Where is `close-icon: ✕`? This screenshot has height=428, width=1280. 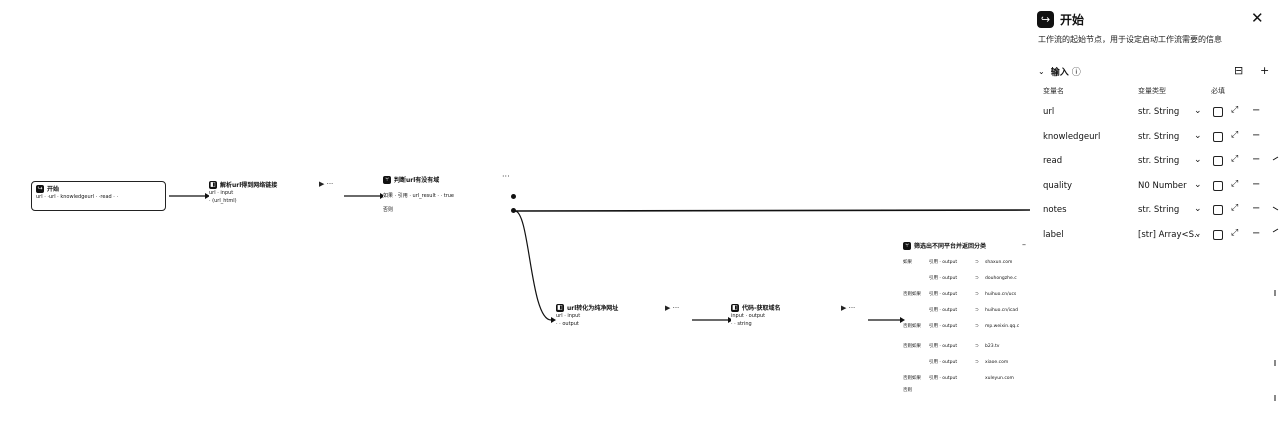 close-icon: ✕ is located at coordinates (1257, 18).